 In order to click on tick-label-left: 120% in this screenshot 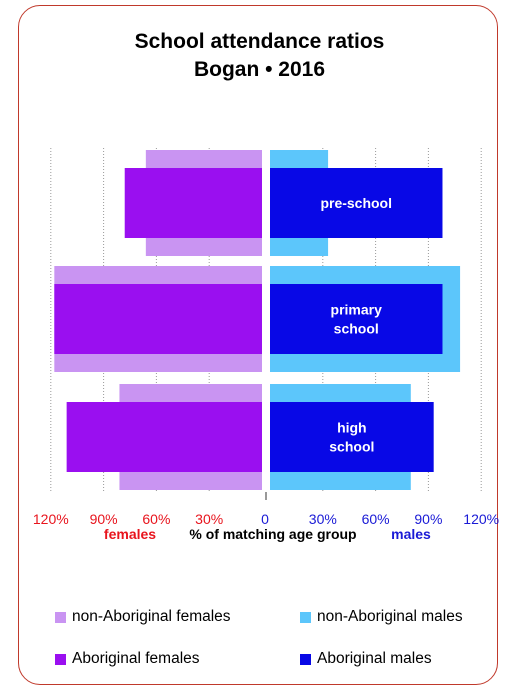, I will do `click(51, 519)`.